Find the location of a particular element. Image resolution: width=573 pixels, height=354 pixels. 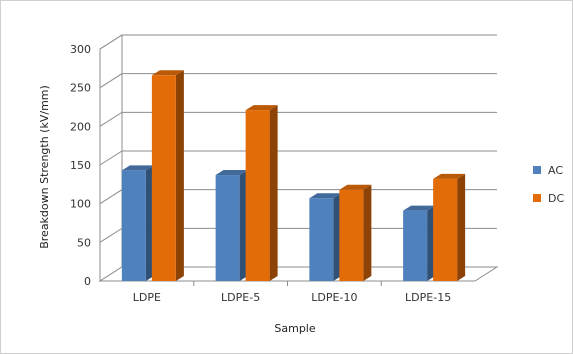

x-tick-label: LDPE-5 is located at coordinates (240, 297).